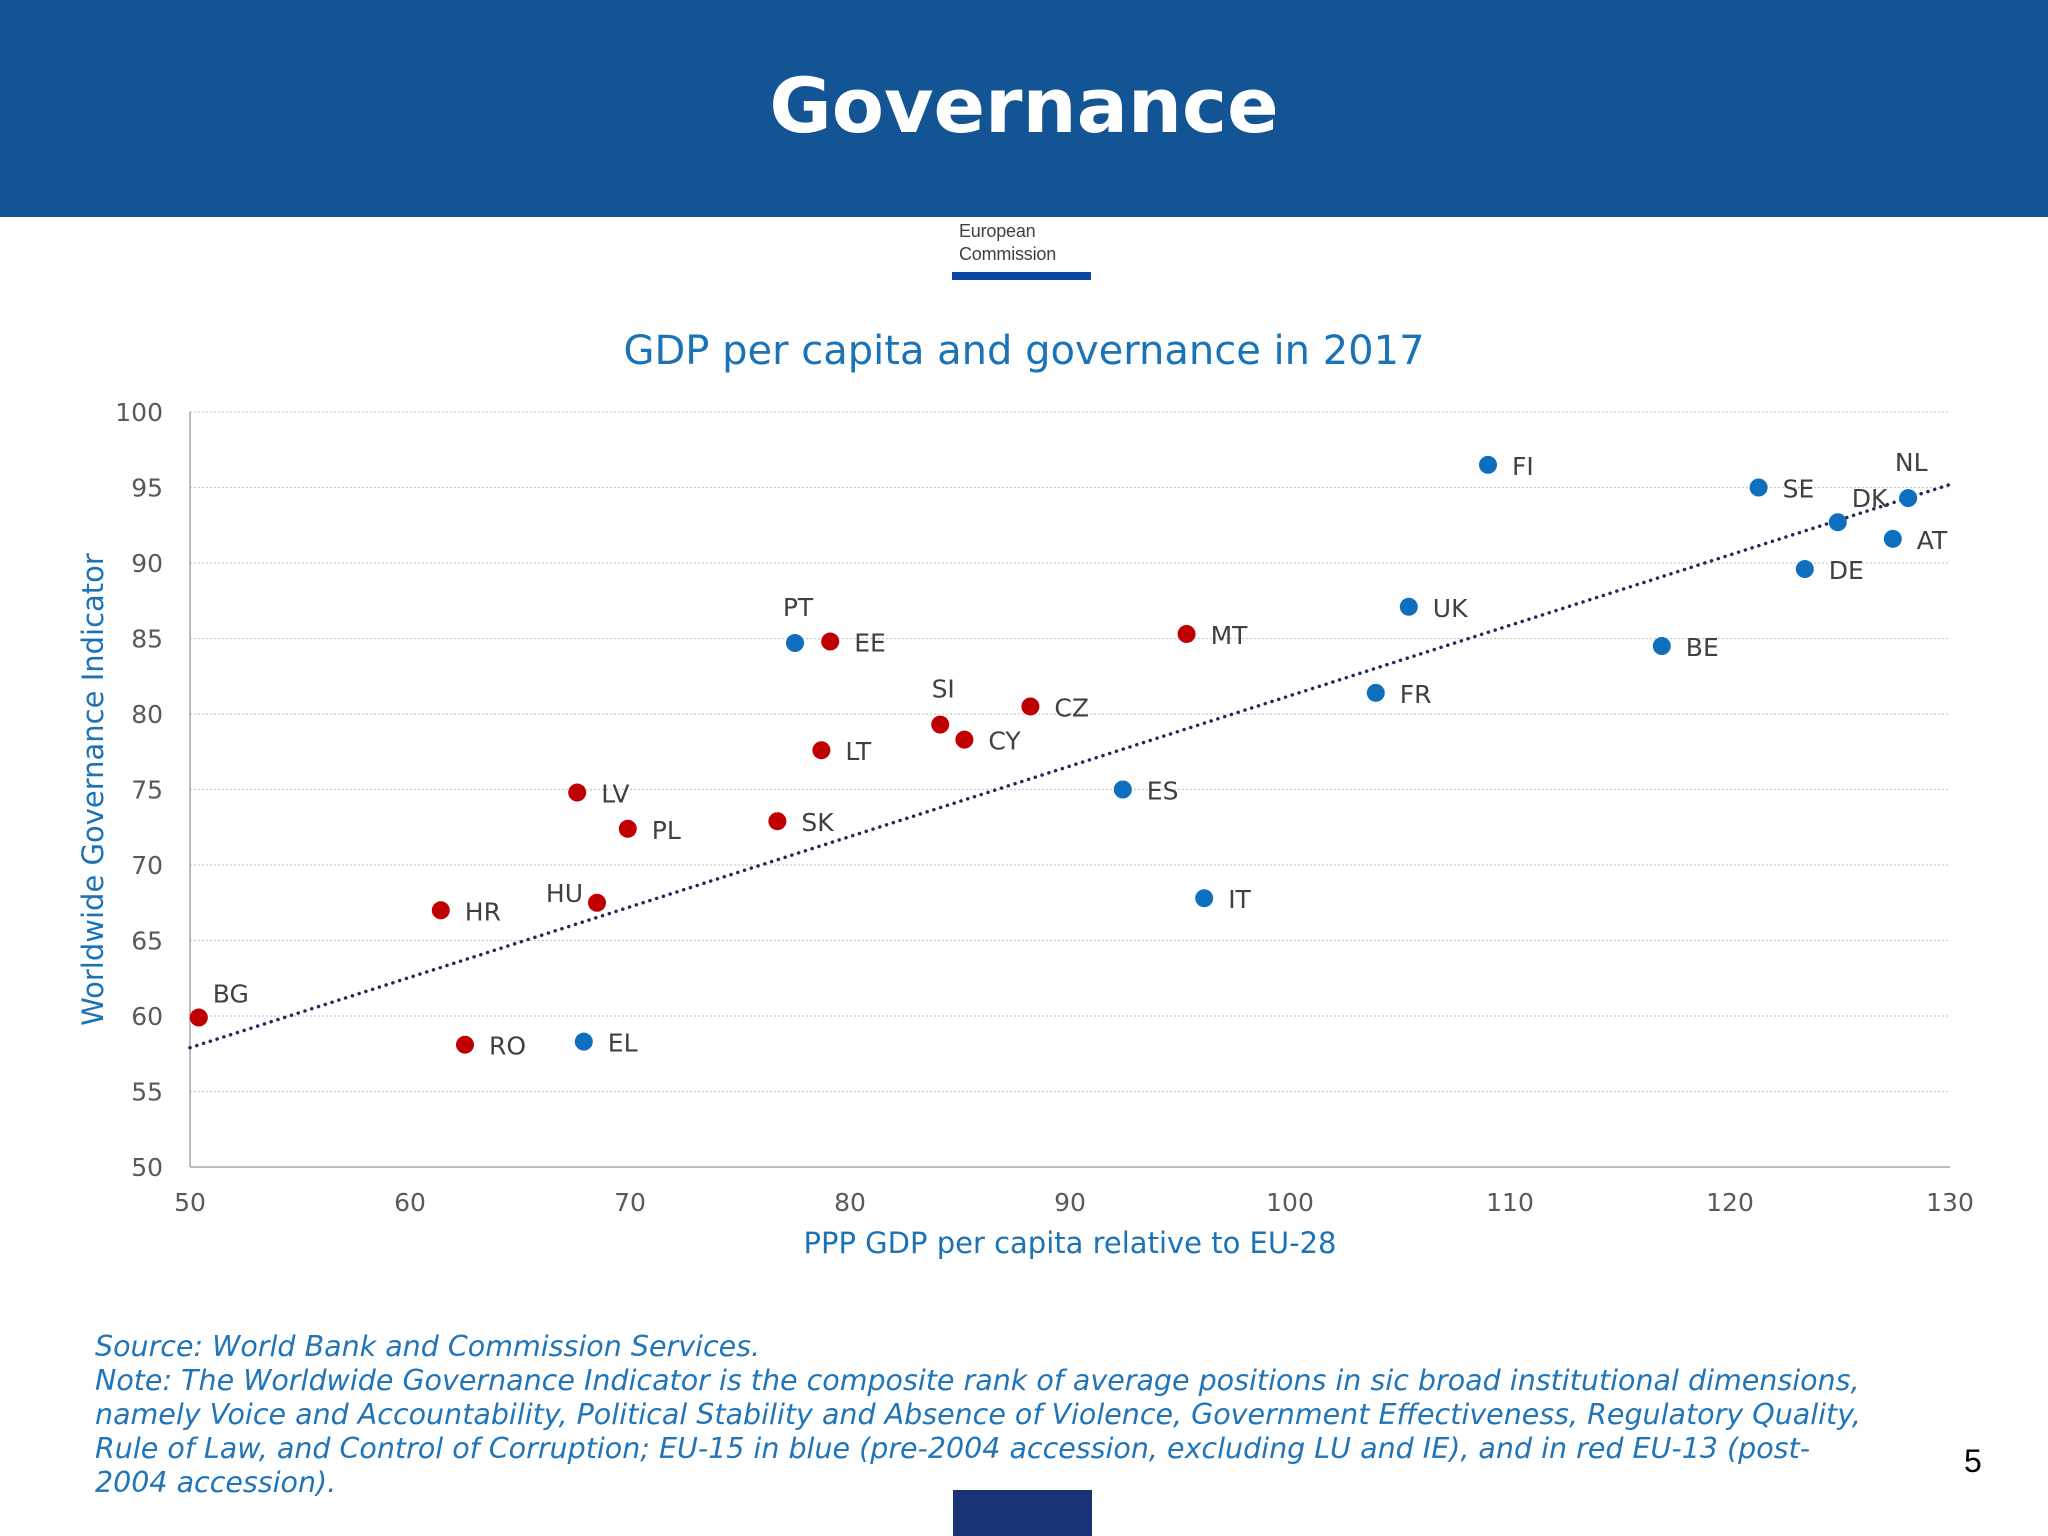  I want to click on data-point-it, so click(1204, 898).